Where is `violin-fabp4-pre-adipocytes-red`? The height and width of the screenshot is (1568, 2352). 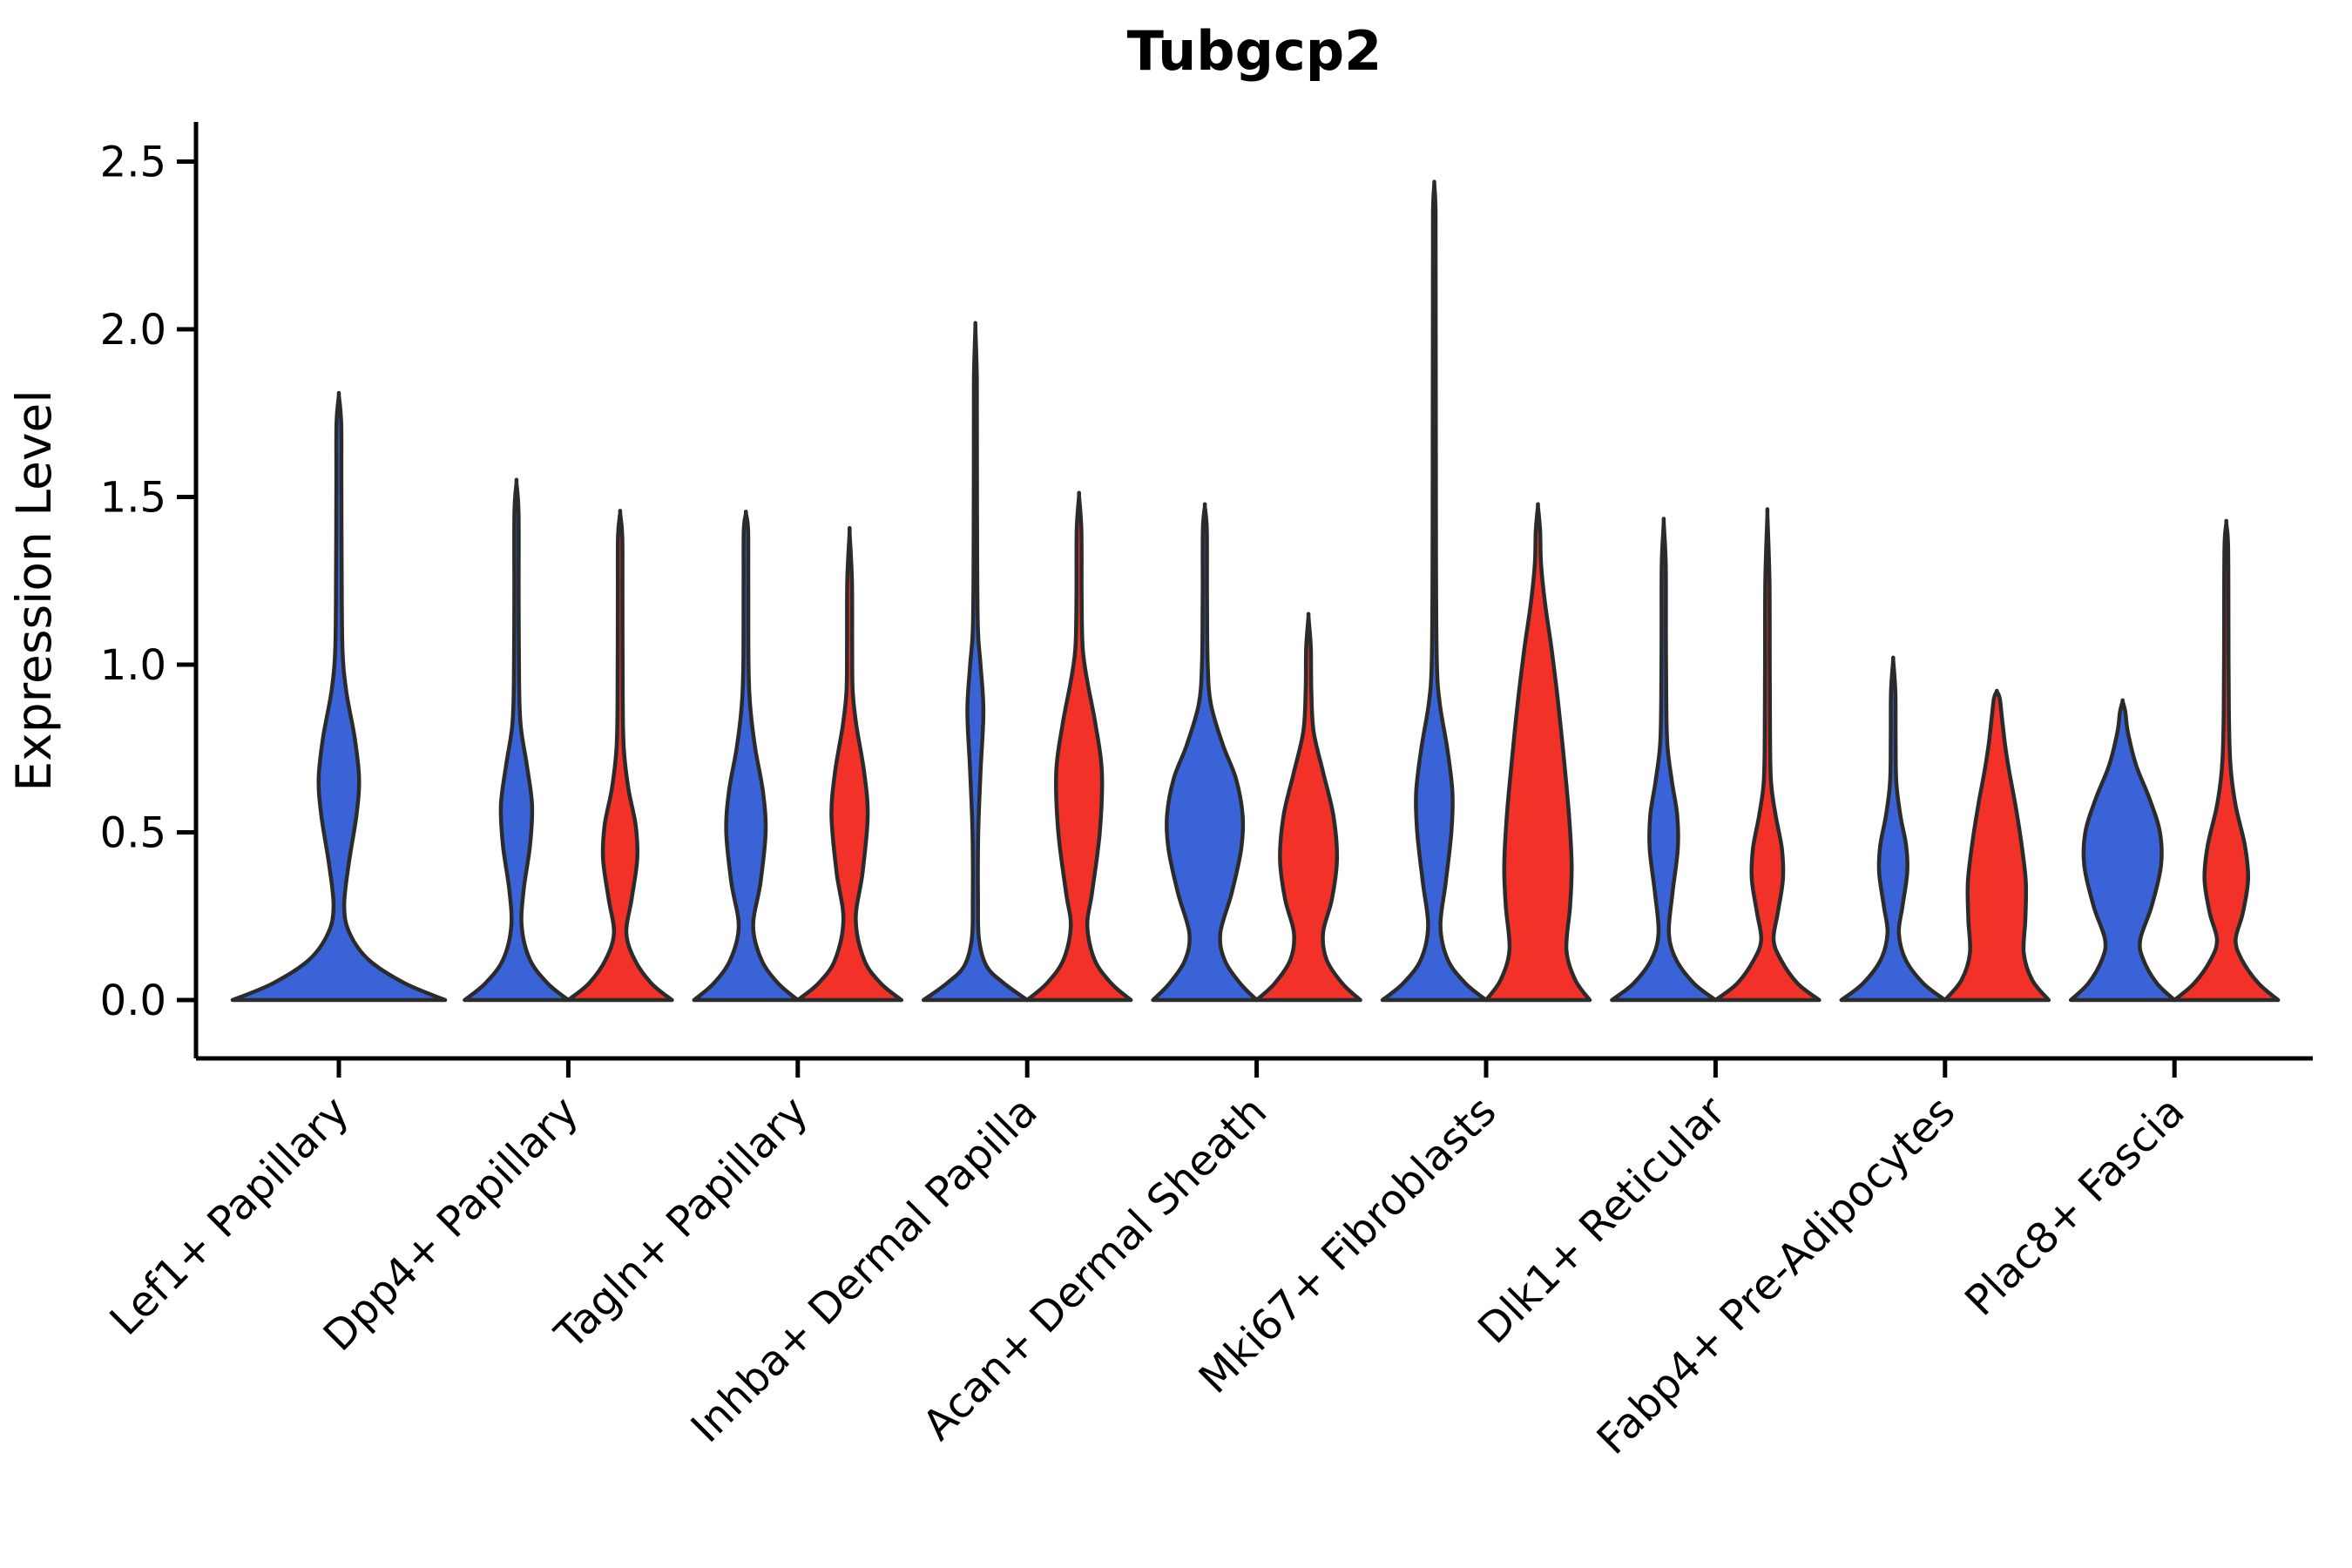 violin-fabp4-pre-adipocytes-red is located at coordinates (1997, 845).